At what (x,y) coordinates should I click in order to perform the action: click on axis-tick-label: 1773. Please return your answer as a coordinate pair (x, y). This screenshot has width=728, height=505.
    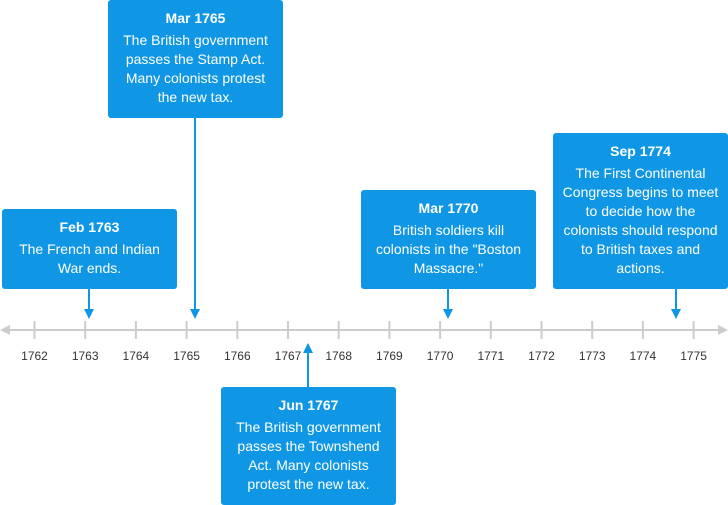
    Looking at the image, I should click on (592, 356).